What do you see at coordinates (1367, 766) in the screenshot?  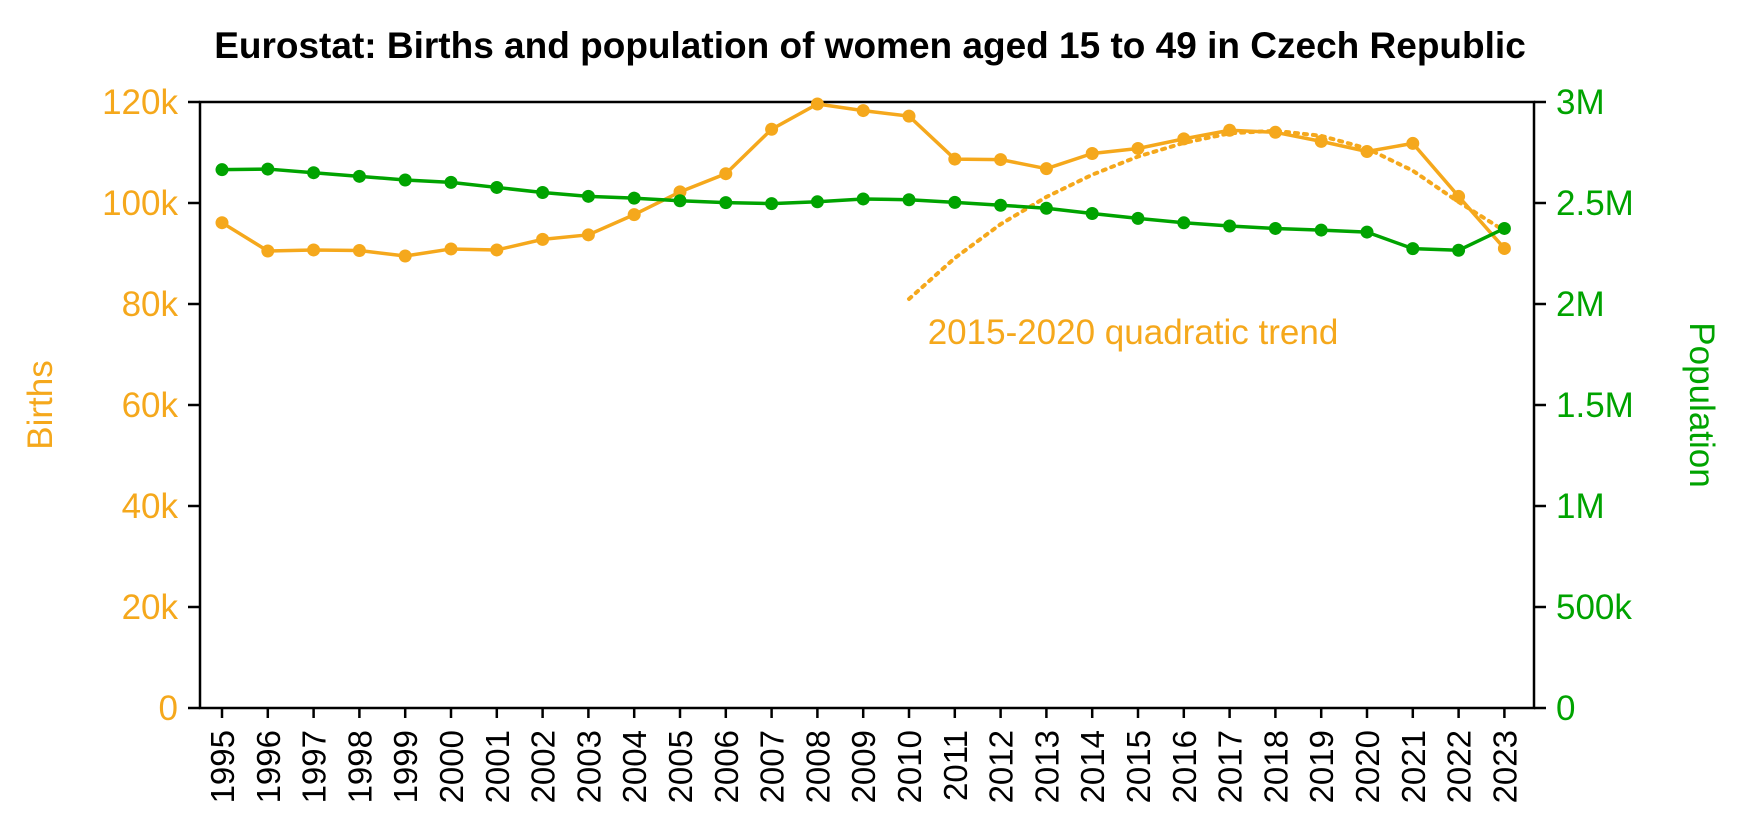 I see `x-tick-label: 2020` at bounding box center [1367, 766].